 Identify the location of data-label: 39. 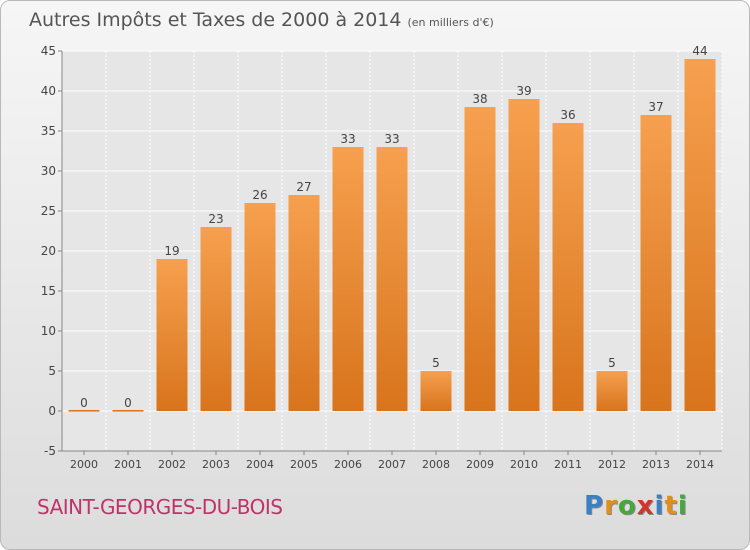
(523, 91).